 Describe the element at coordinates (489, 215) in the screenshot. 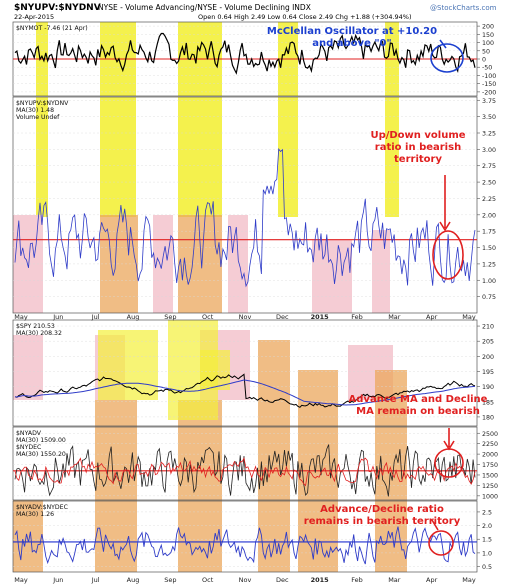

I see `tick-label: 2.00` at that location.